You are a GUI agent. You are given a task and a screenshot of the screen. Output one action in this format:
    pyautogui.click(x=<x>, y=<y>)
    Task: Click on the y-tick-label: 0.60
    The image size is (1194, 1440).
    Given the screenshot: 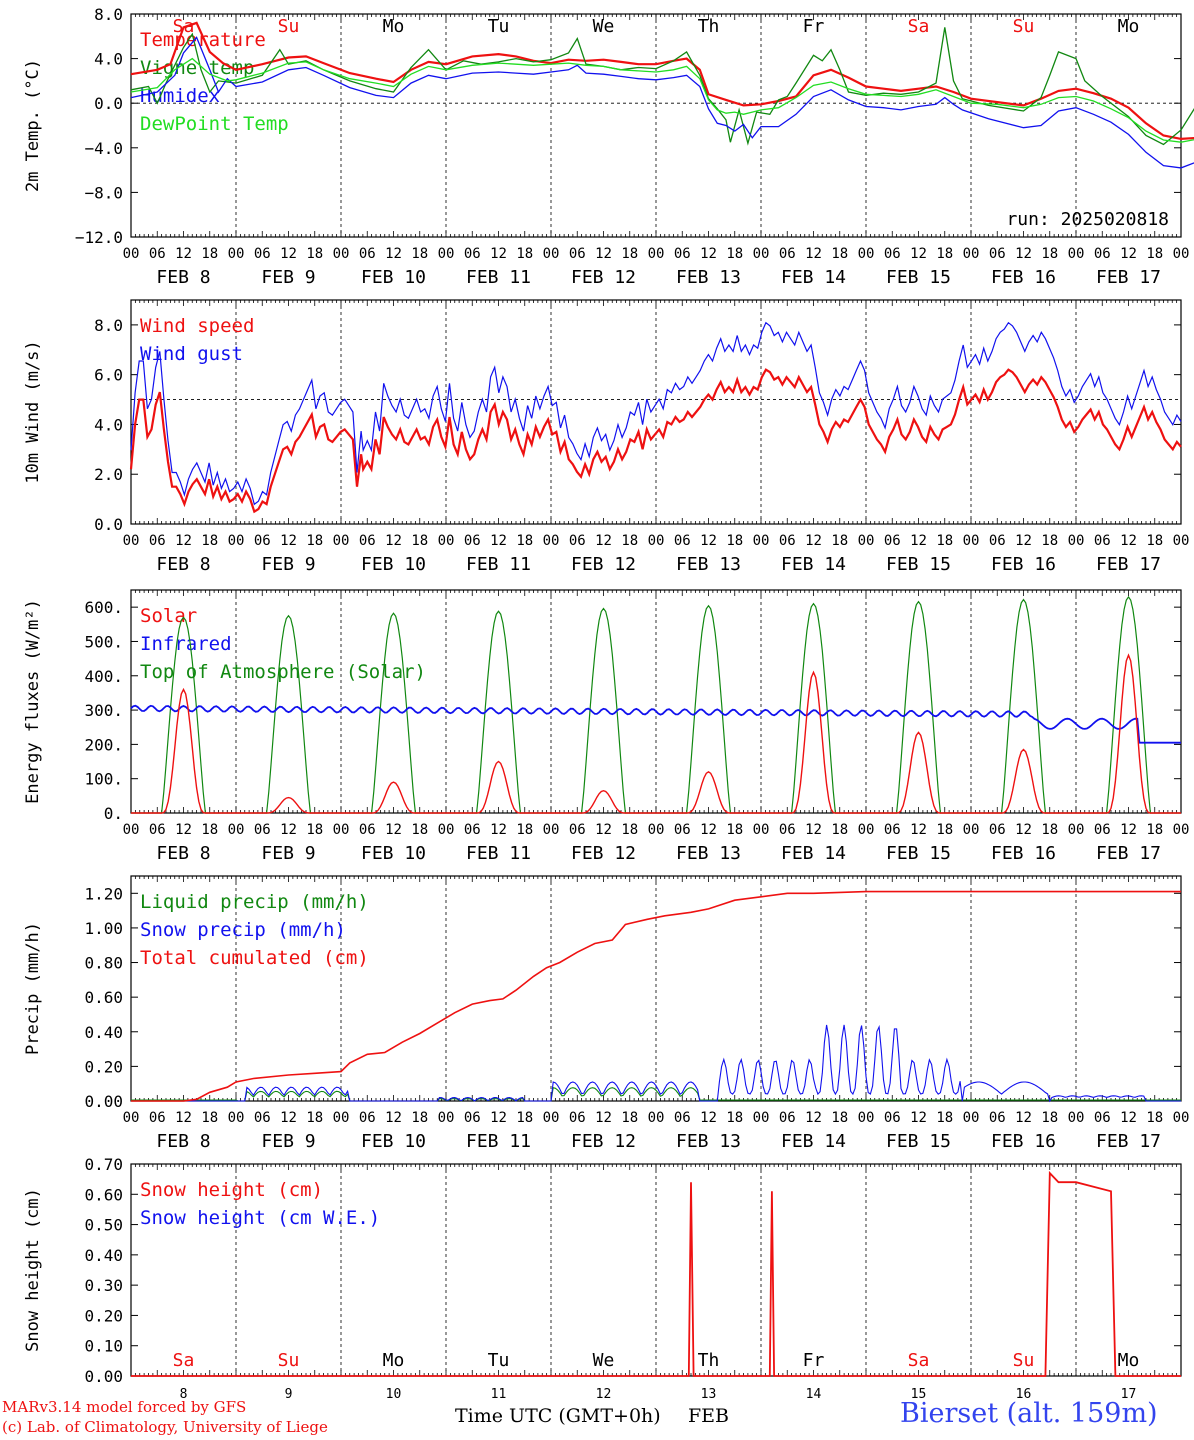 What is the action you would take?
    pyautogui.click(x=103, y=1194)
    